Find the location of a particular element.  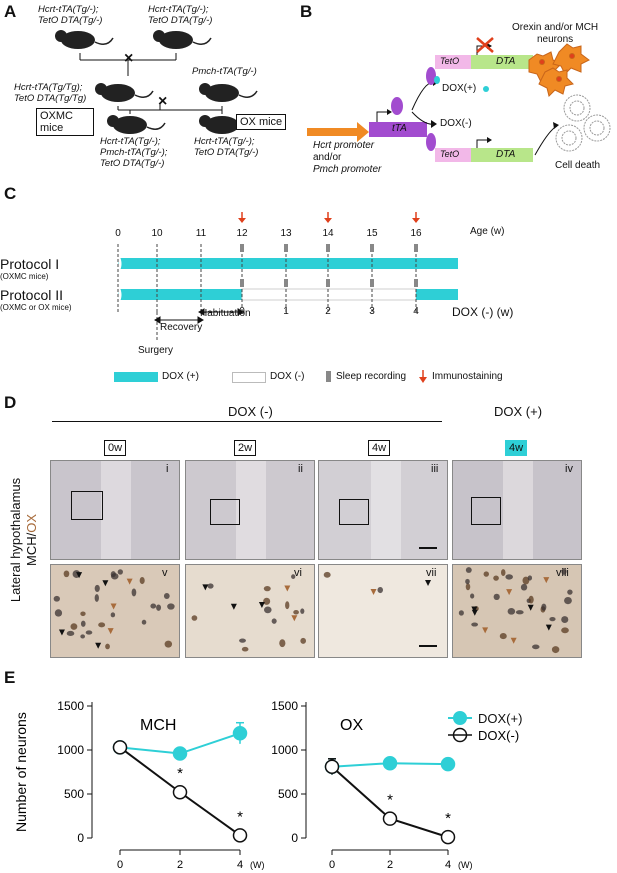

y-tick-label: 1000 is located at coordinates (284, 750).